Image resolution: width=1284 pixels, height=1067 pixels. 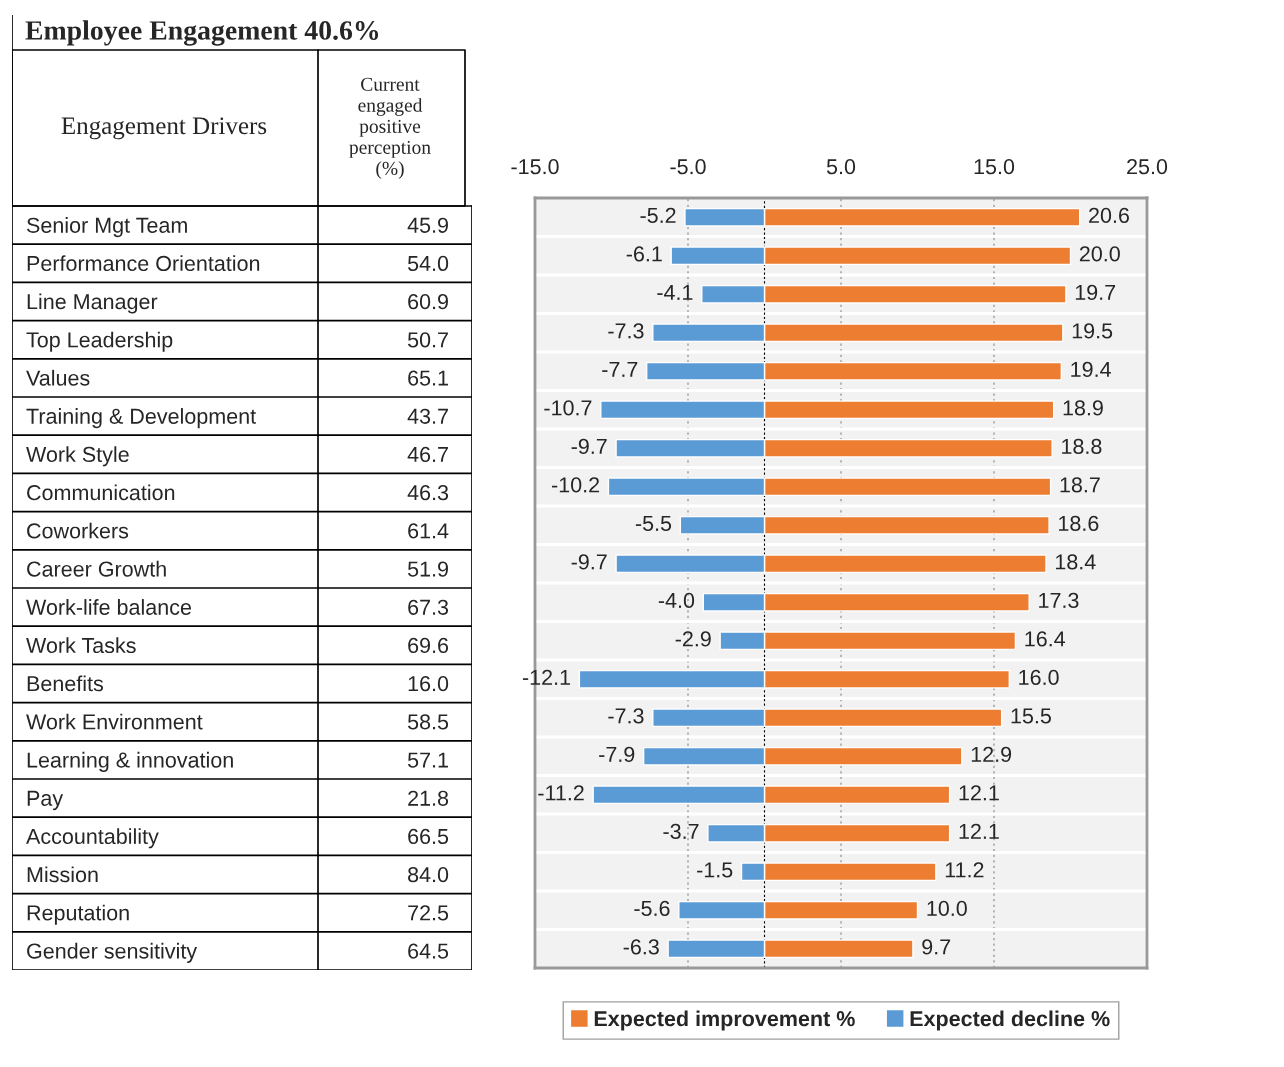 What do you see at coordinates (964, 870) in the screenshot?
I see `data-label: 11.2` at bounding box center [964, 870].